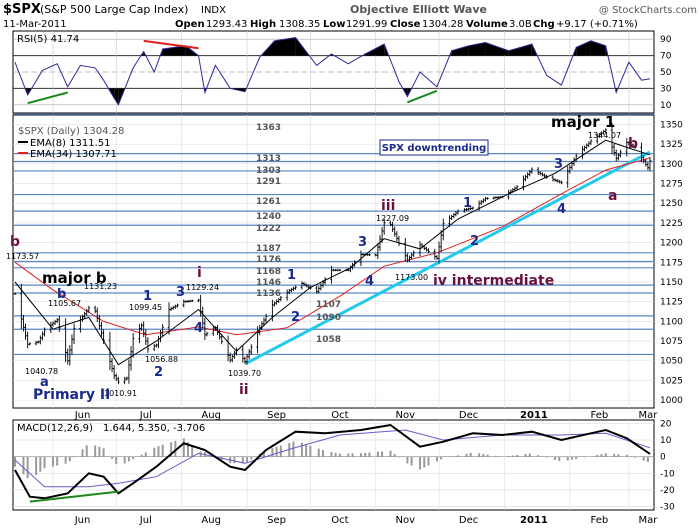 Image resolution: width=700 pixels, height=530 pixels. I want to click on rsi-divergence-line, so click(171, 44).